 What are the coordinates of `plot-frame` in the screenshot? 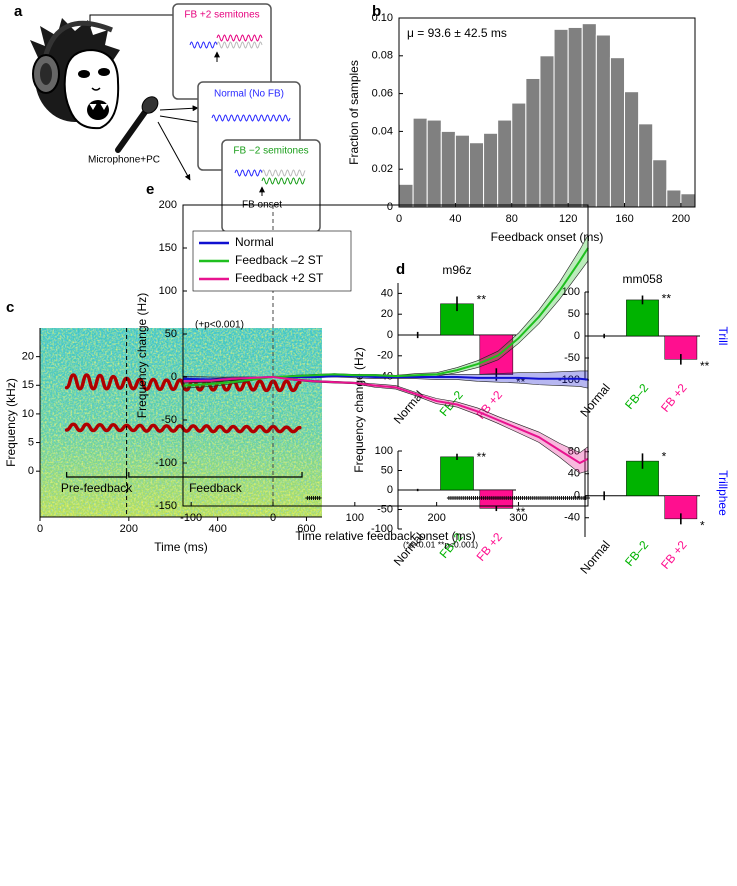 It's located at (547, 112).